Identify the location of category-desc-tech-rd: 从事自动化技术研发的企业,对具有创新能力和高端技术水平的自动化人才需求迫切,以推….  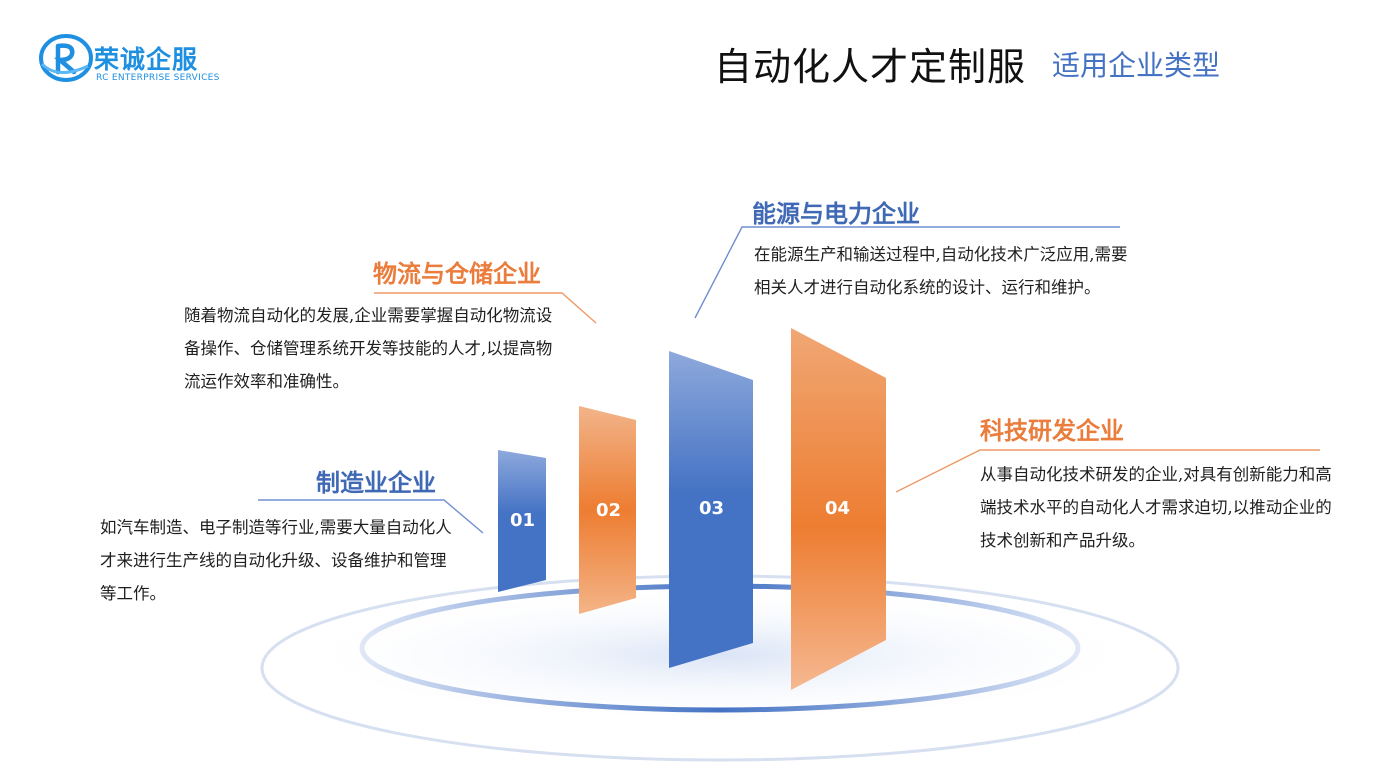
(1156, 507).